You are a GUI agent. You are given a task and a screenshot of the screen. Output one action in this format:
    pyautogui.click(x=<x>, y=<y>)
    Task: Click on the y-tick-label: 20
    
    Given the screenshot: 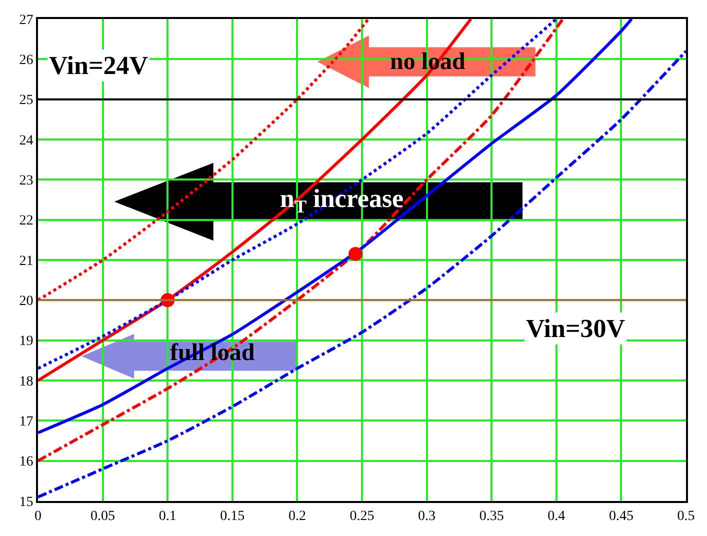 What is the action you would take?
    pyautogui.click(x=26, y=302)
    